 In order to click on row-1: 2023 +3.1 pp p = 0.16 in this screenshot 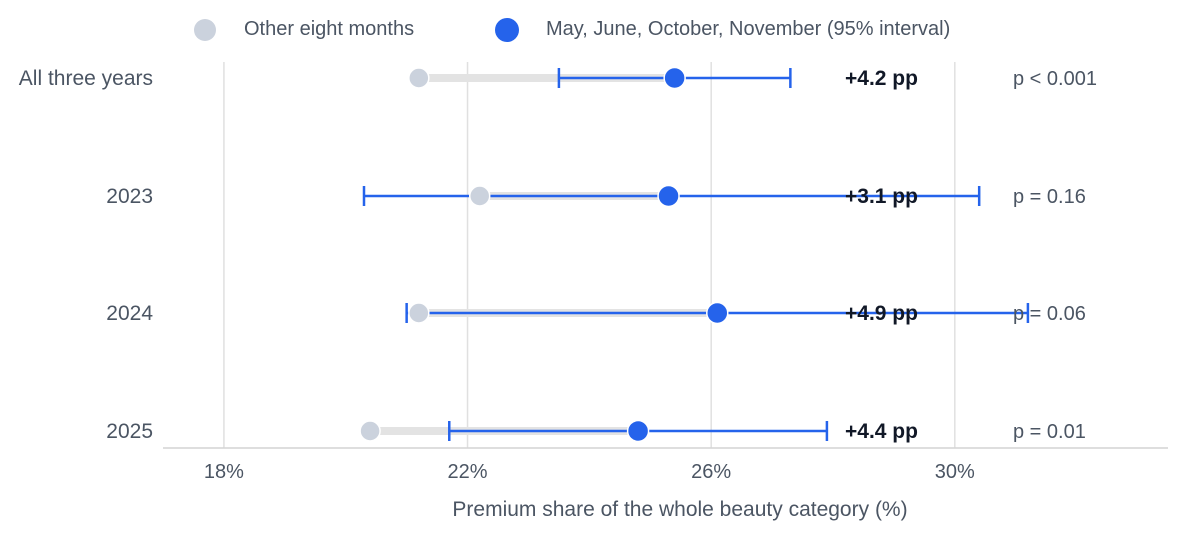, I will do `click(596, 196)`.